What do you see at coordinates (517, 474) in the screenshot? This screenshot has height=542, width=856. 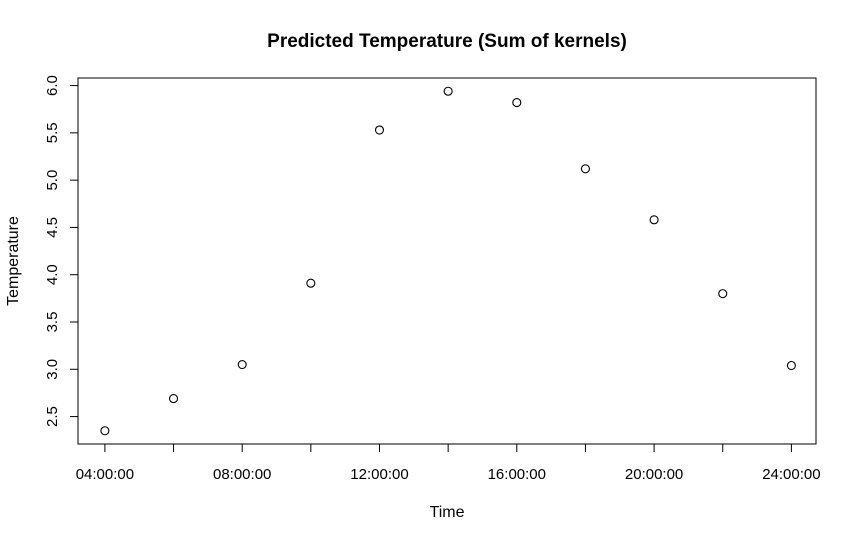 I see `x-tick-label: 16:00:00` at bounding box center [517, 474].